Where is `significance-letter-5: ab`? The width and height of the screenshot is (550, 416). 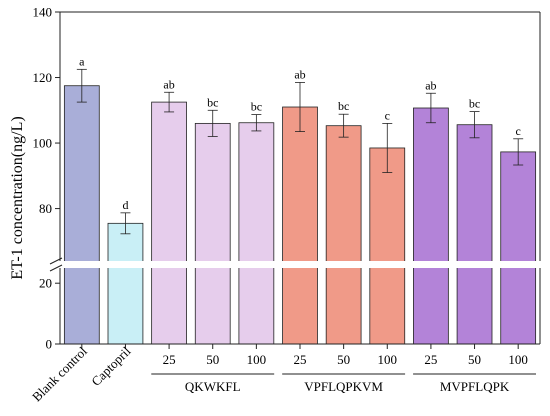
significance-letter-5: ab is located at coordinates (299, 74).